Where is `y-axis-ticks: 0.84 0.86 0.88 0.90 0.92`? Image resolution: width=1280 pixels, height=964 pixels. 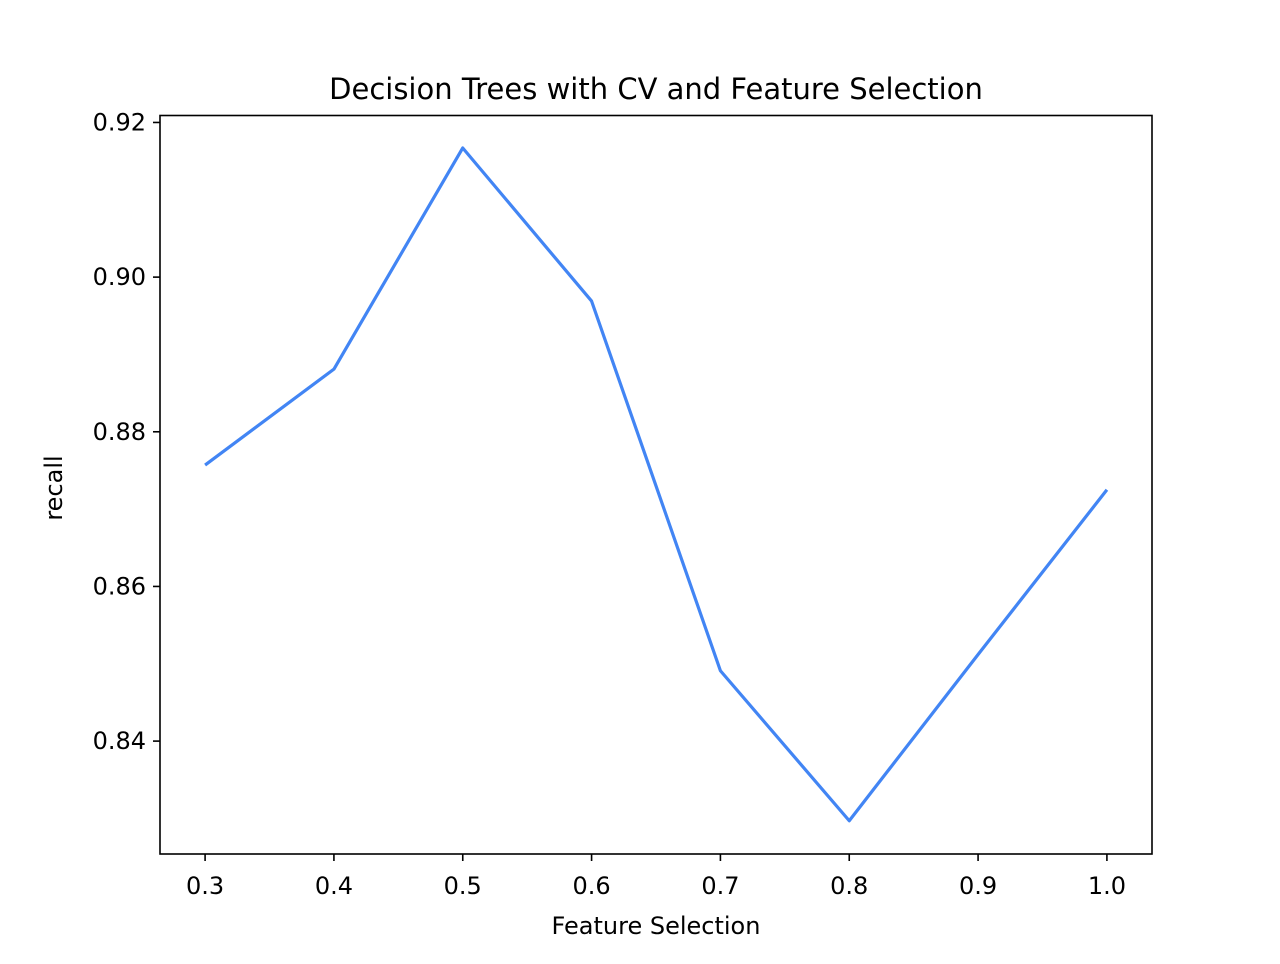
y-axis-ticks: 0.84 0.86 0.88 0.90 0.92 is located at coordinates (126, 431).